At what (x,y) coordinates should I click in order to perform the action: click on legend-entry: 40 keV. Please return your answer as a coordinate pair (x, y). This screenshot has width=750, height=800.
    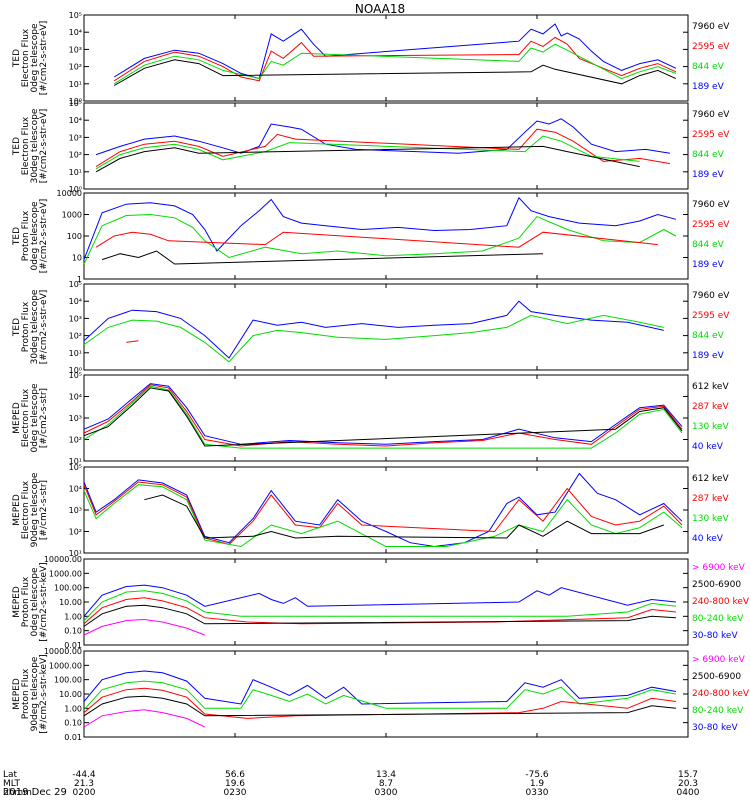
    Looking at the image, I should click on (708, 539).